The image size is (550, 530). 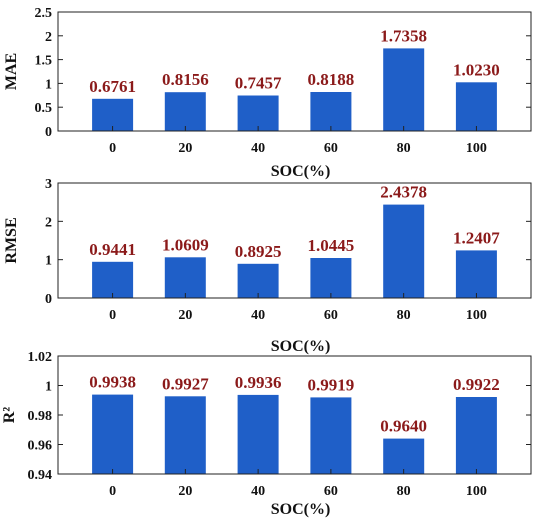 What do you see at coordinates (476, 69) in the screenshot?
I see `data-label: 1.0230` at bounding box center [476, 69].